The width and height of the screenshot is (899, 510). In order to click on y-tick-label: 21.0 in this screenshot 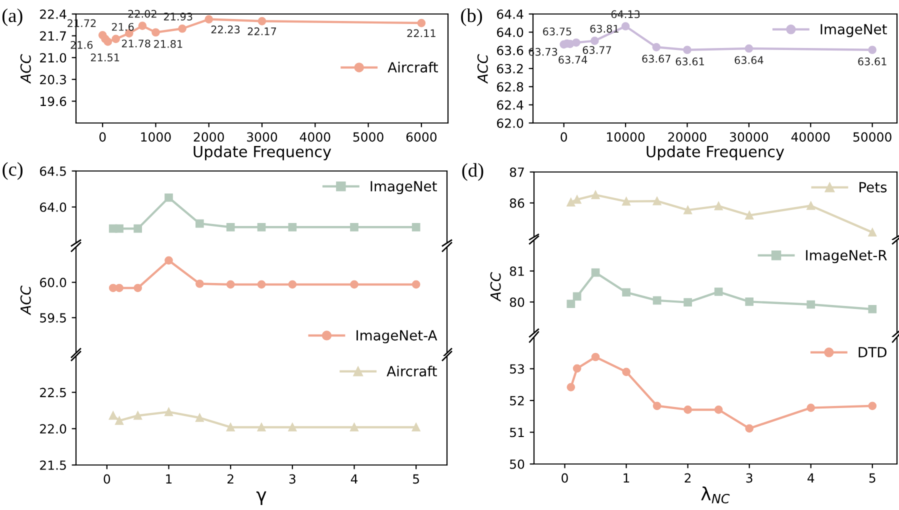, I will do `click(53, 58)`.